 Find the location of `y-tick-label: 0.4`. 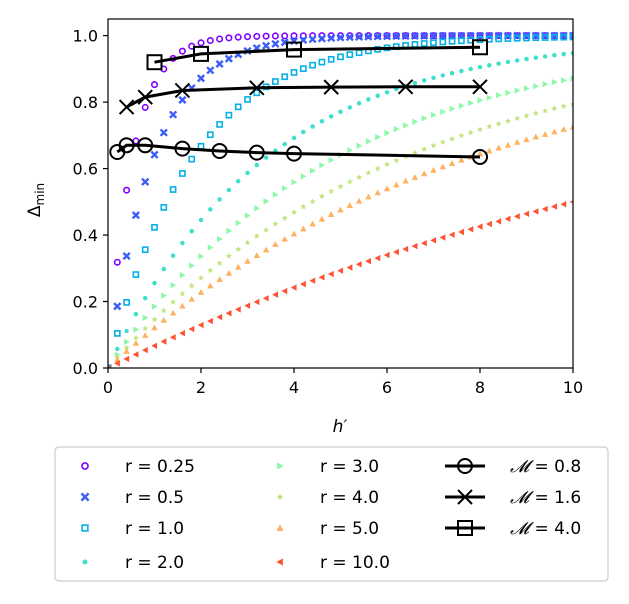

y-tick-label: 0.4 is located at coordinates (85, 235).